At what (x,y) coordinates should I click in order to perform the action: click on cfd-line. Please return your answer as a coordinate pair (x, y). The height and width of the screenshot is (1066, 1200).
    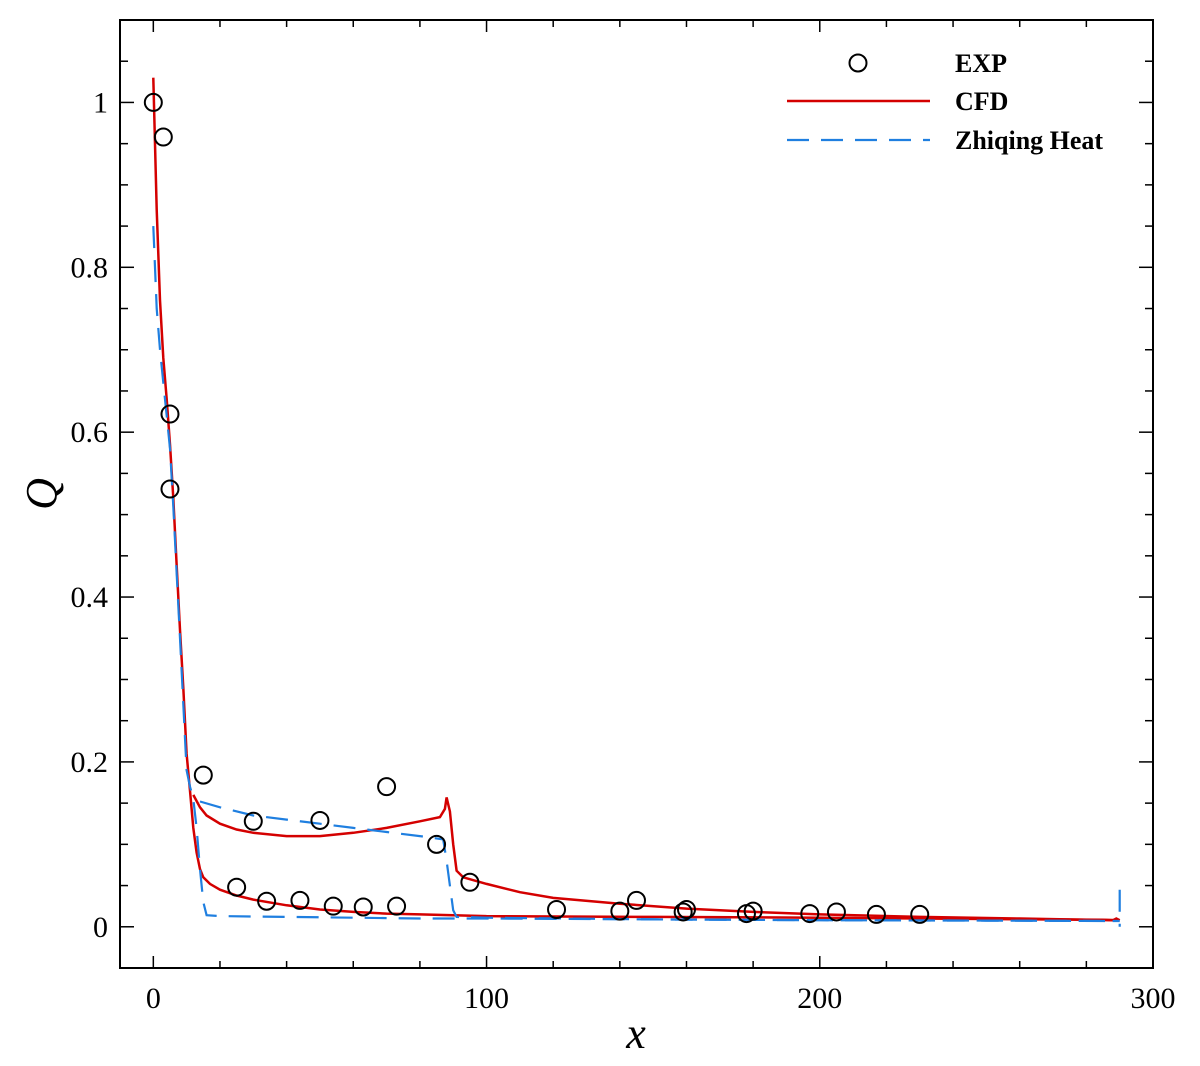
    Looking at the image, I should click on (656, 858).